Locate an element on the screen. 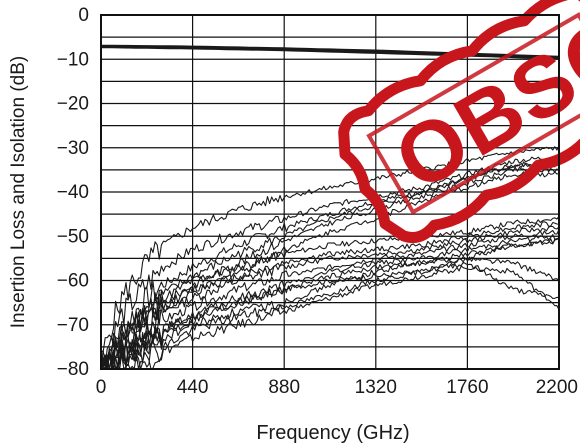 The width and height of the screenshot is (580, 447). y-tick-labels: 0 −10 −20 −30 −40 −50 −60 −70 −80 is located at coordinates (73, 192).